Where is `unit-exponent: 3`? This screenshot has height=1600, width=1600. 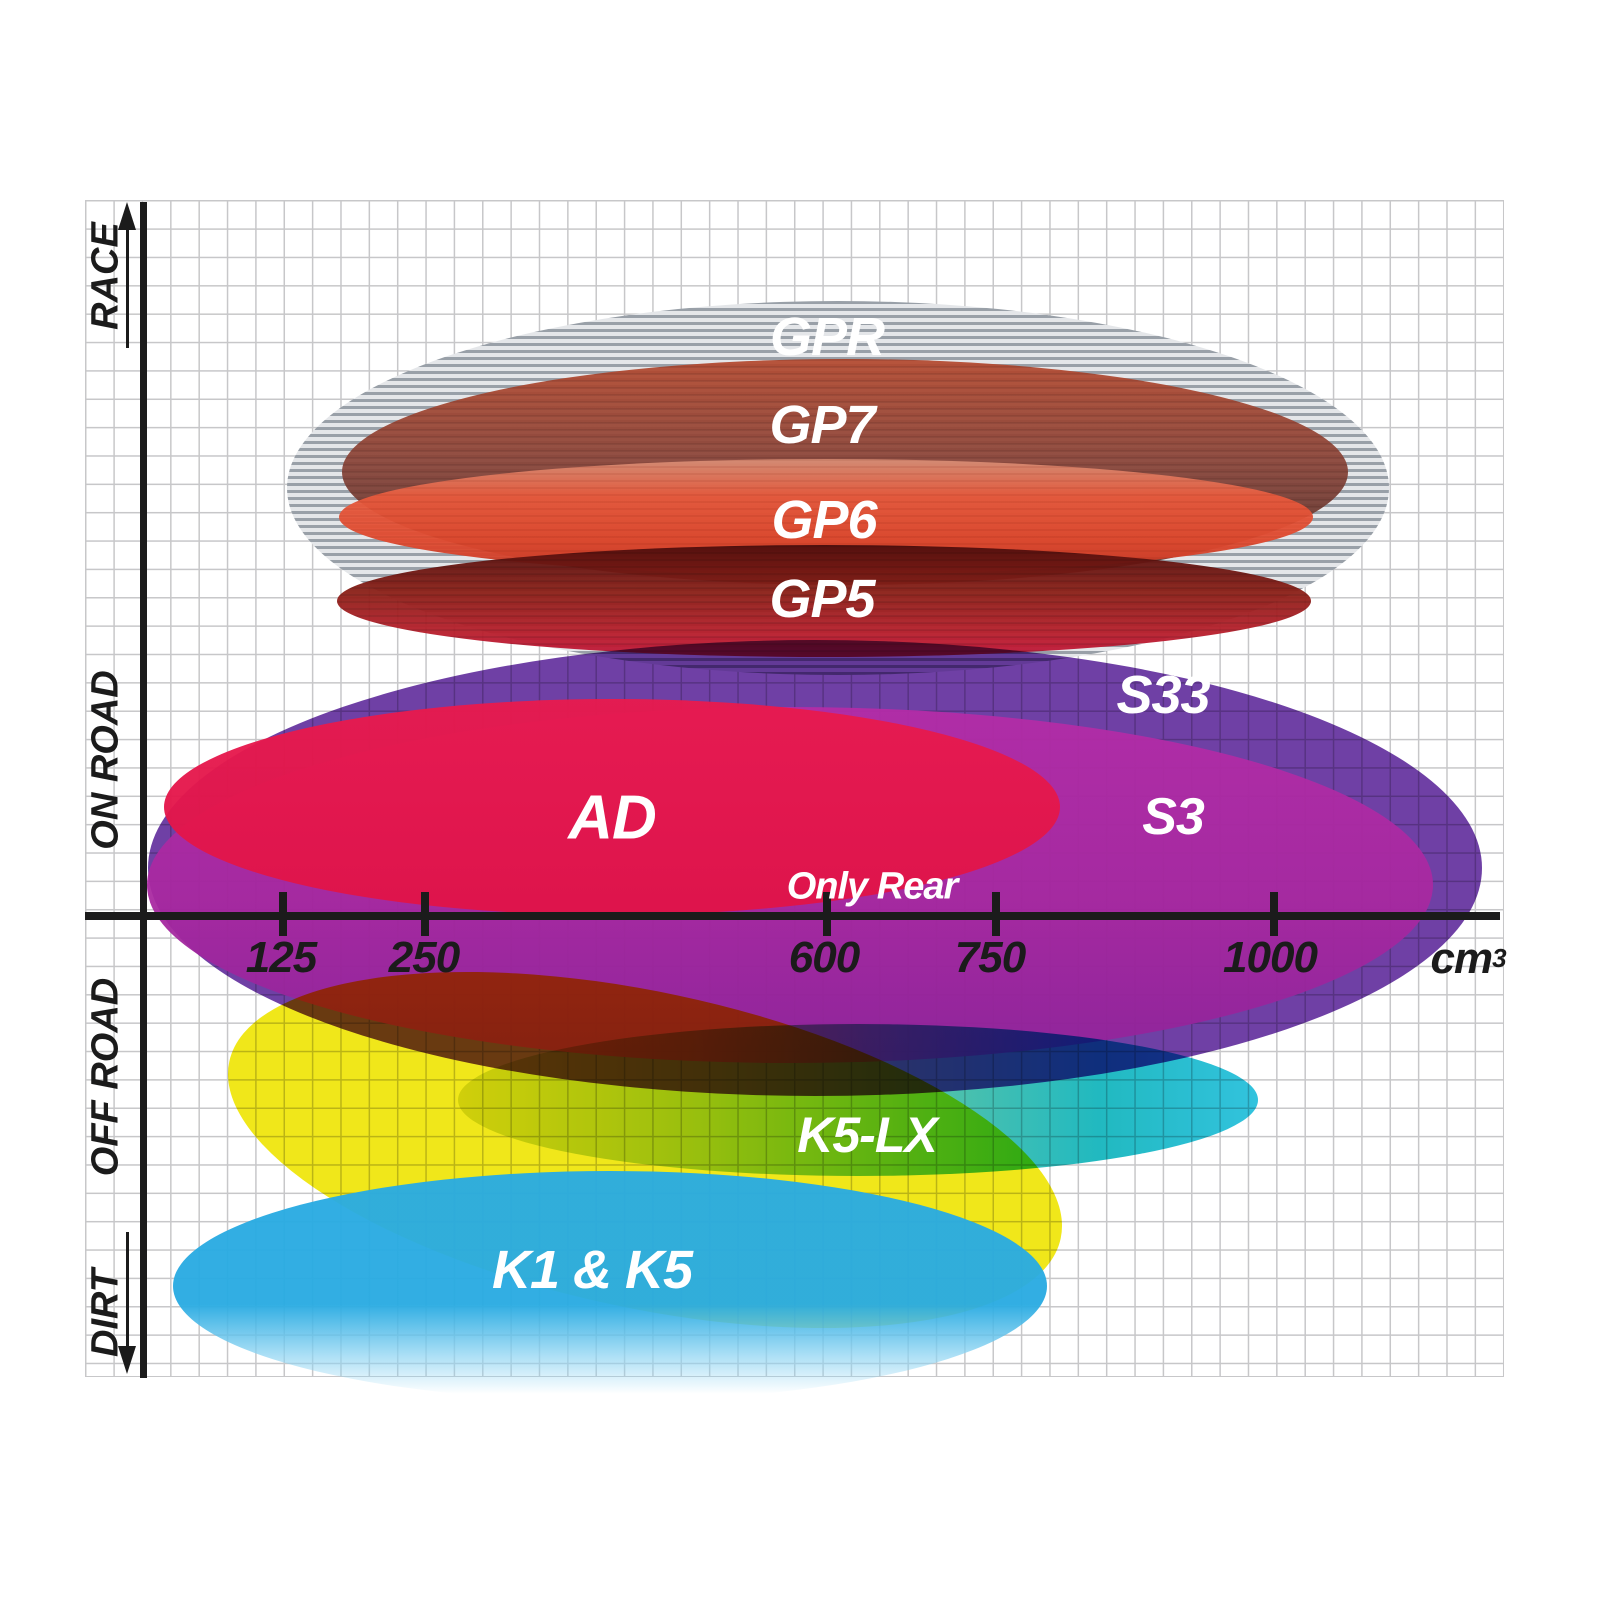
unit-exponent: 3 is located at coordinates (1499, 958).